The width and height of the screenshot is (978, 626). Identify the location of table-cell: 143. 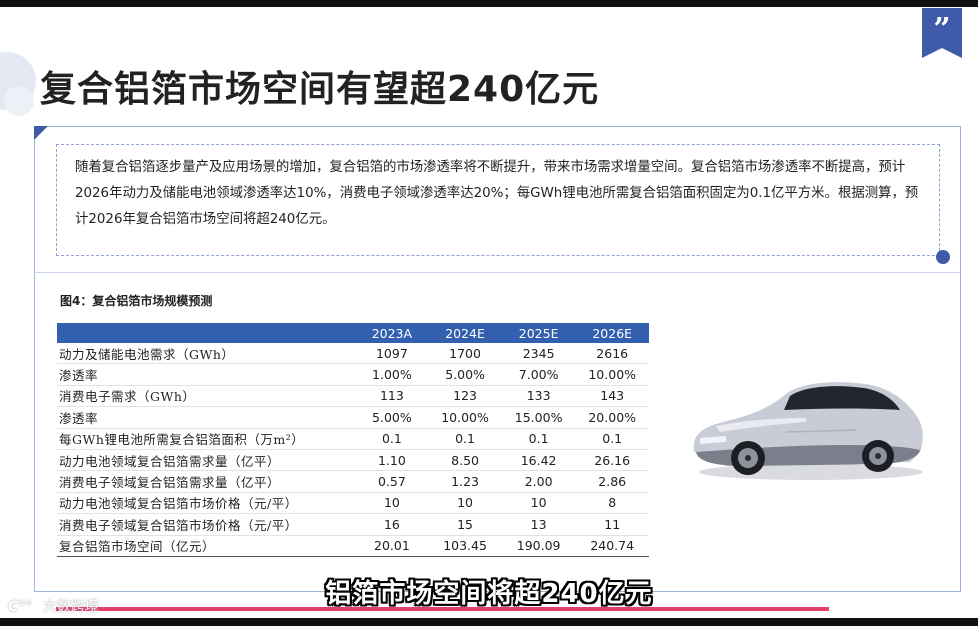
(612, 396).